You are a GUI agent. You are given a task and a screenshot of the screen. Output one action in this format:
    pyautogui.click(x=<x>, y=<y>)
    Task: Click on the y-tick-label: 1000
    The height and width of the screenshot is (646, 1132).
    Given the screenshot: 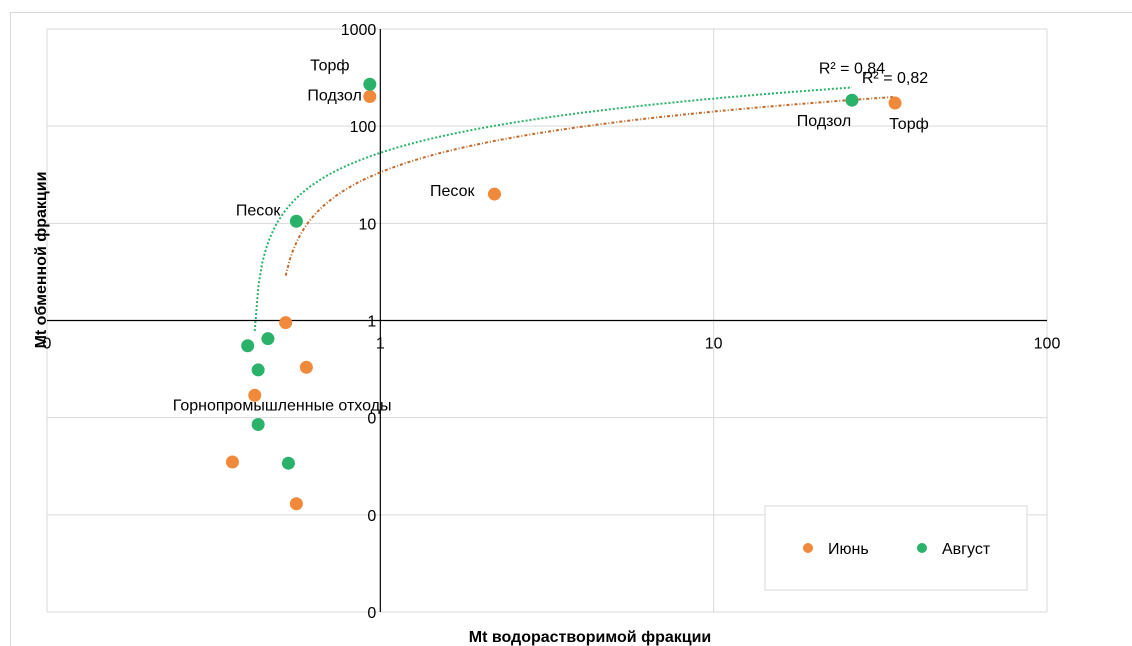 What is the action you would take?
    pyautogui.click(x=359, y=30)
    